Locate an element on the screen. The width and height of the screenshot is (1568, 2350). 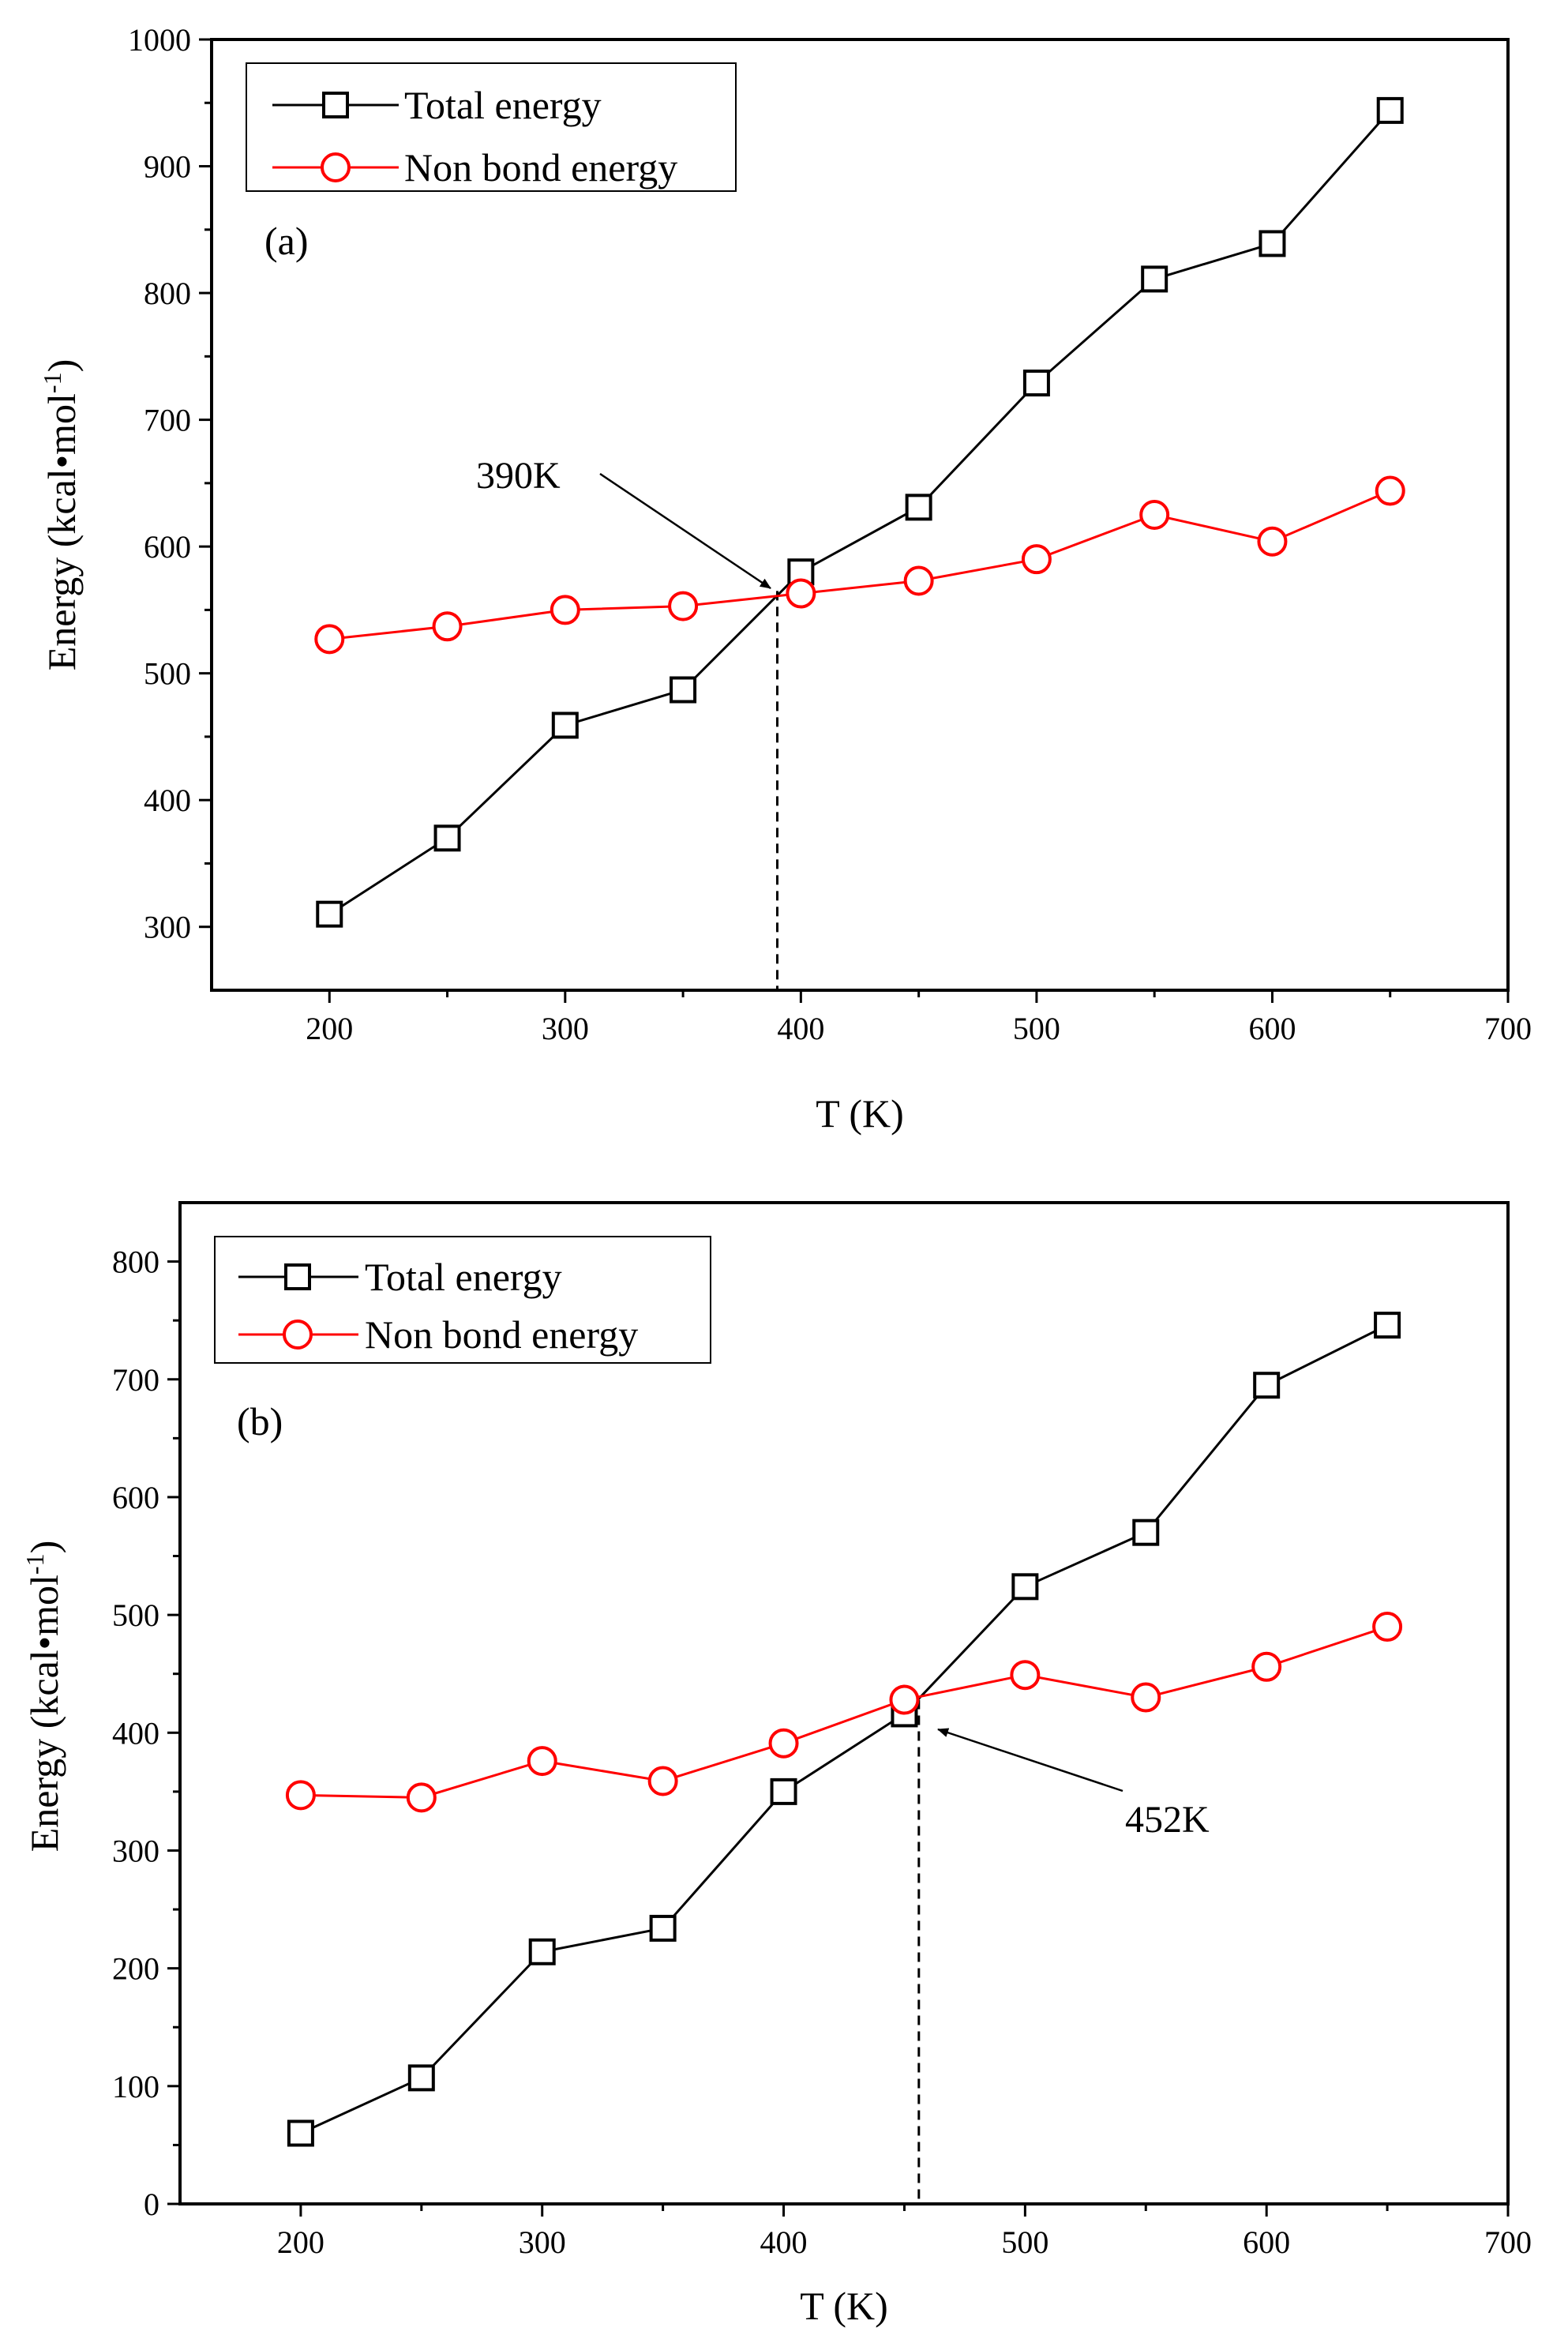
non-bond-energy-line-b is located at coordinates (844, 1712).